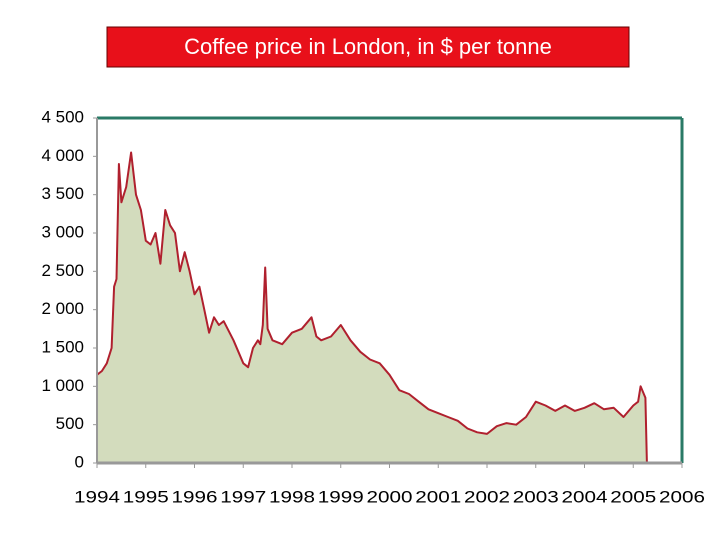 The height and width of the screenshot is (540, 720). I want to click on x-tick-label: 1999, so click(341, 496).